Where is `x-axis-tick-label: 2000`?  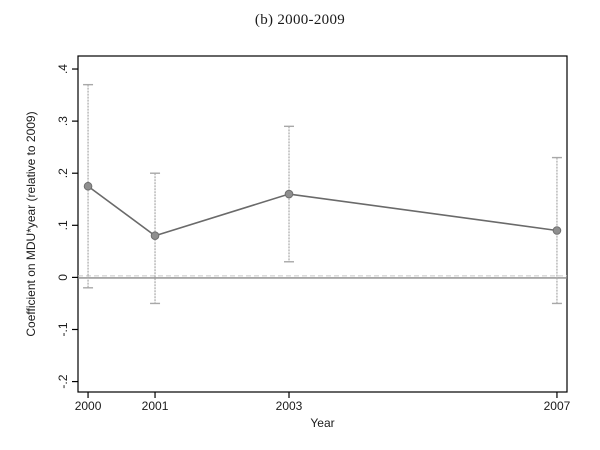 x-axis-tick-label: 2000 is located at coordinates (88, 406).